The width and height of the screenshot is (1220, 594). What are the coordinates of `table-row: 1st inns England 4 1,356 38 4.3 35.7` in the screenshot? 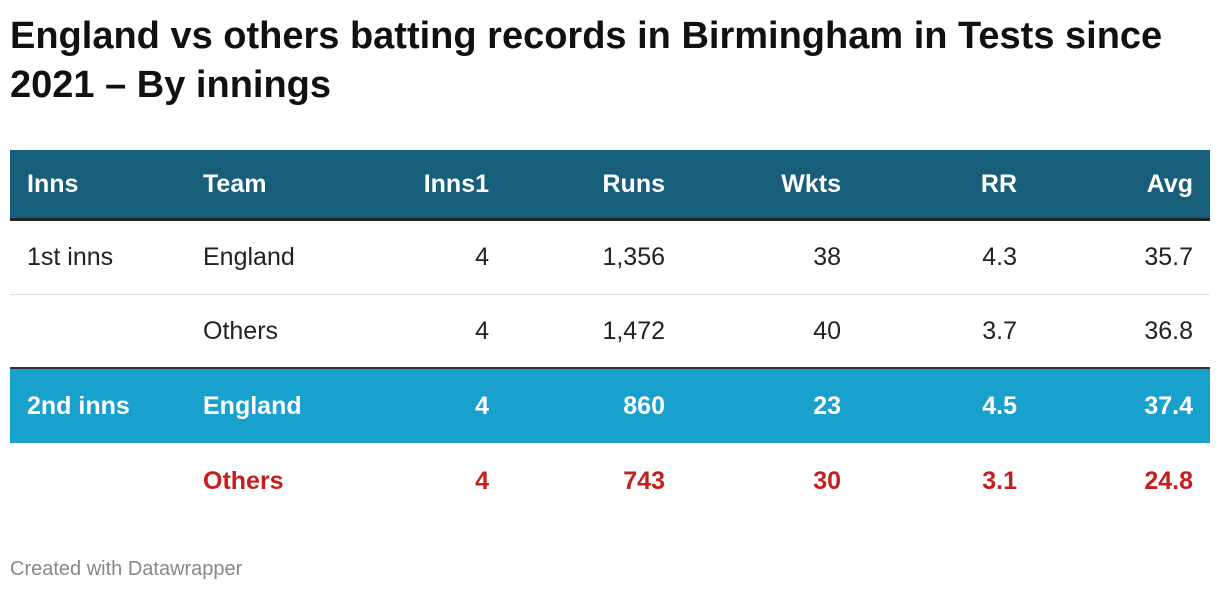 It's located at (610, 258).